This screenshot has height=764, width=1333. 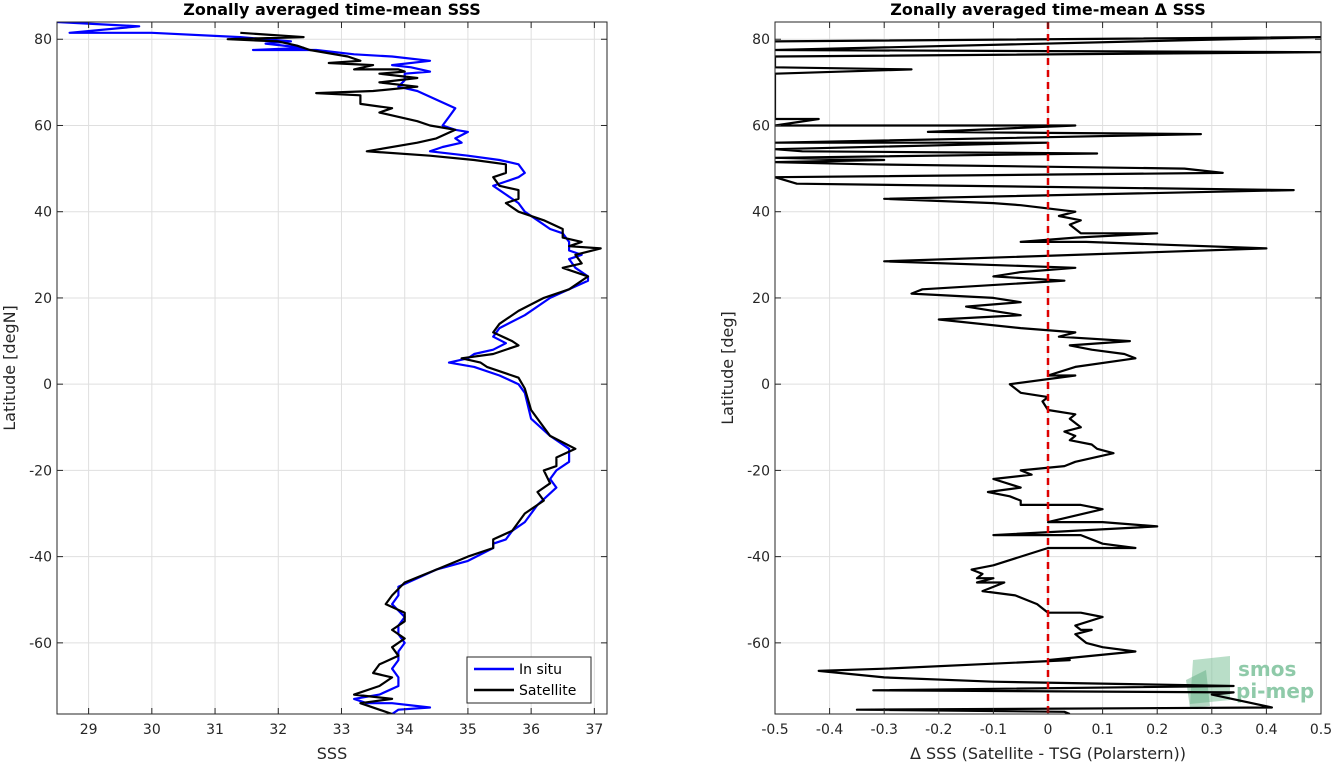 What do you see at coordinates (594, 730) in the screenshot?
I see `left-xtick-label: 37` at bounding box center [594, 730].